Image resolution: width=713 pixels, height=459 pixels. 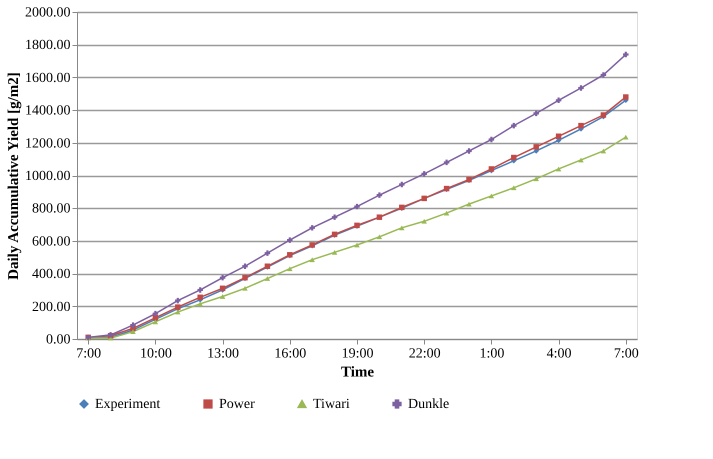 What do you see at coordinates (51, 242) in the screenshot?
I see `y-tick-label: 600.00` at bounding box center [51, 242].